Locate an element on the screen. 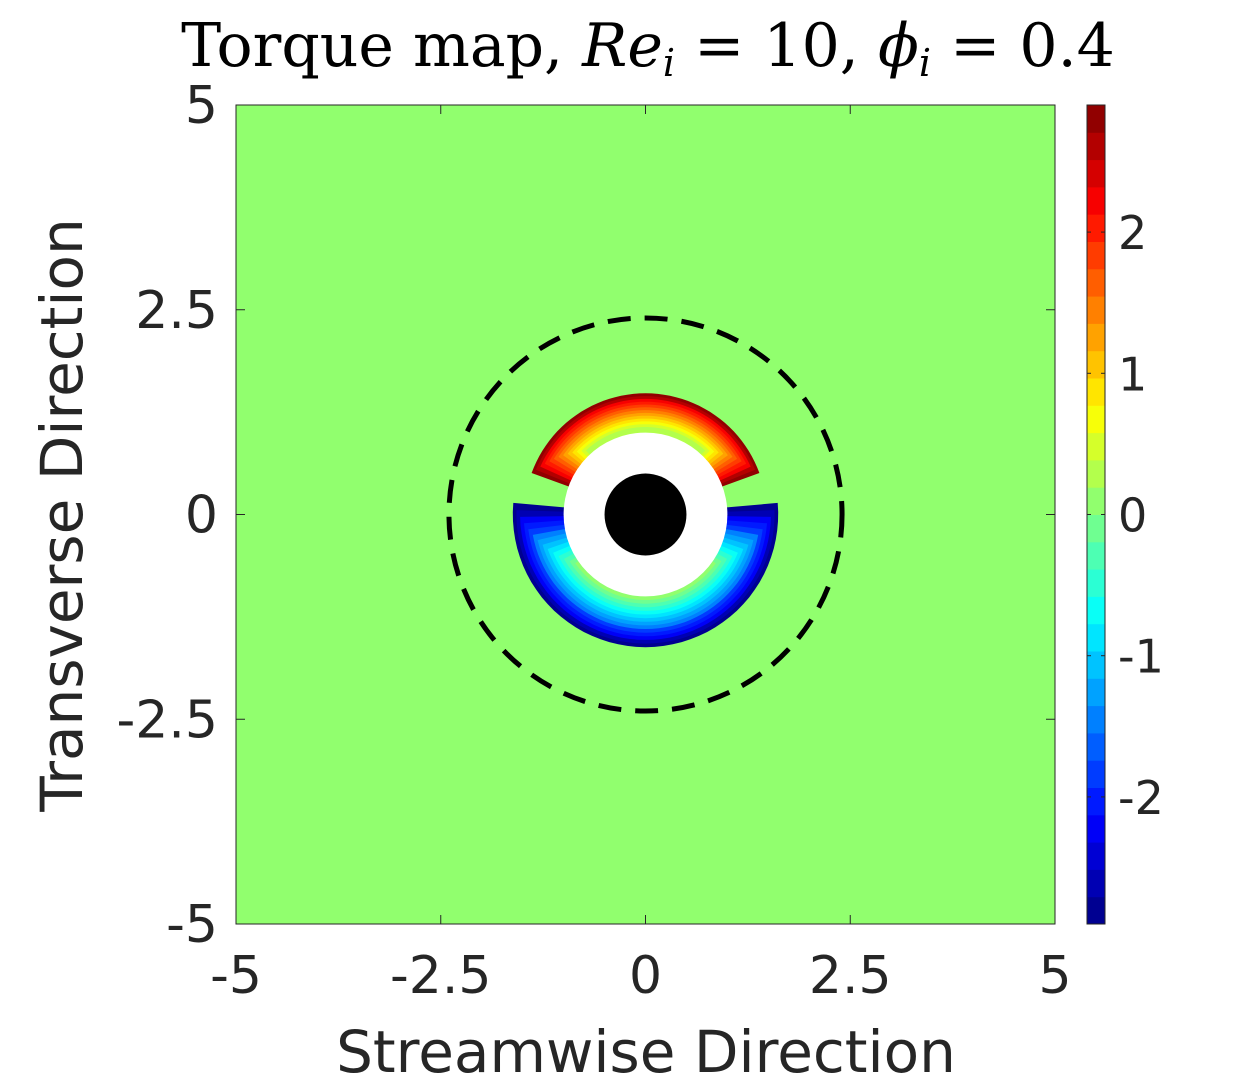 This screenshot has height=1083, width=1241. contour-lobe-lower is located at coordinates (645, 575).